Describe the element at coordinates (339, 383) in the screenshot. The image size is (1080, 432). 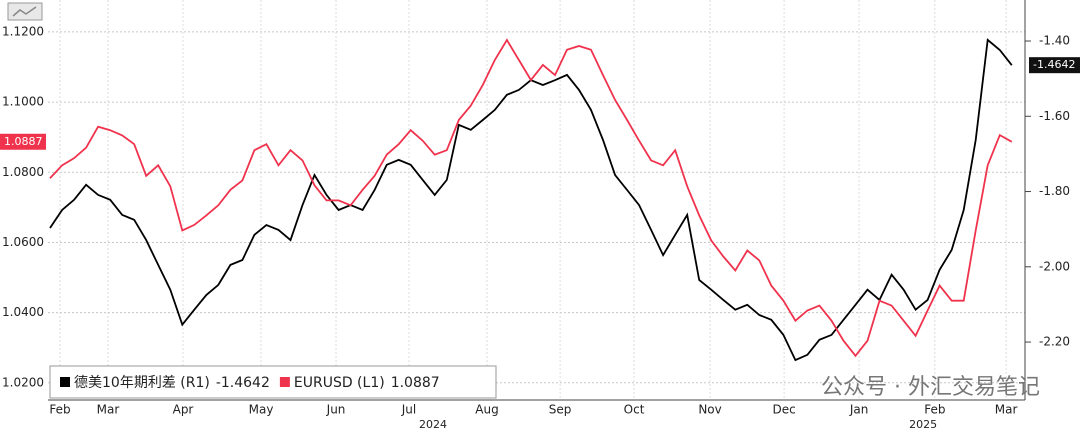
I see `legend-name: EURUSD (L1)` at that location.